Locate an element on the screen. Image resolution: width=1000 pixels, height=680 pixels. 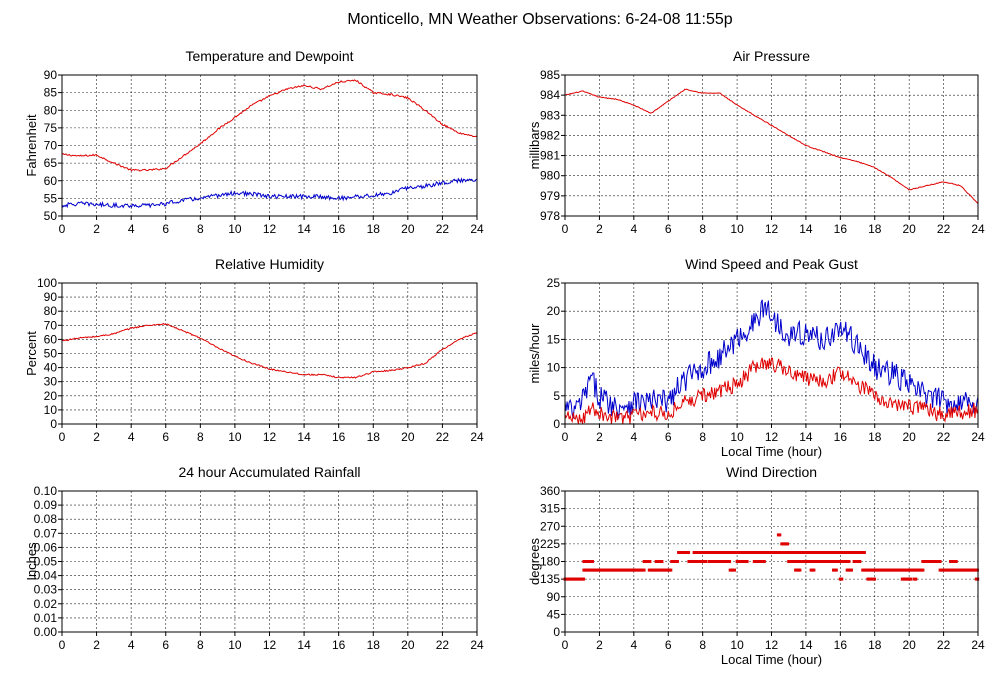
y-tick-label: 0.09 is located at coordinates (46, 505).